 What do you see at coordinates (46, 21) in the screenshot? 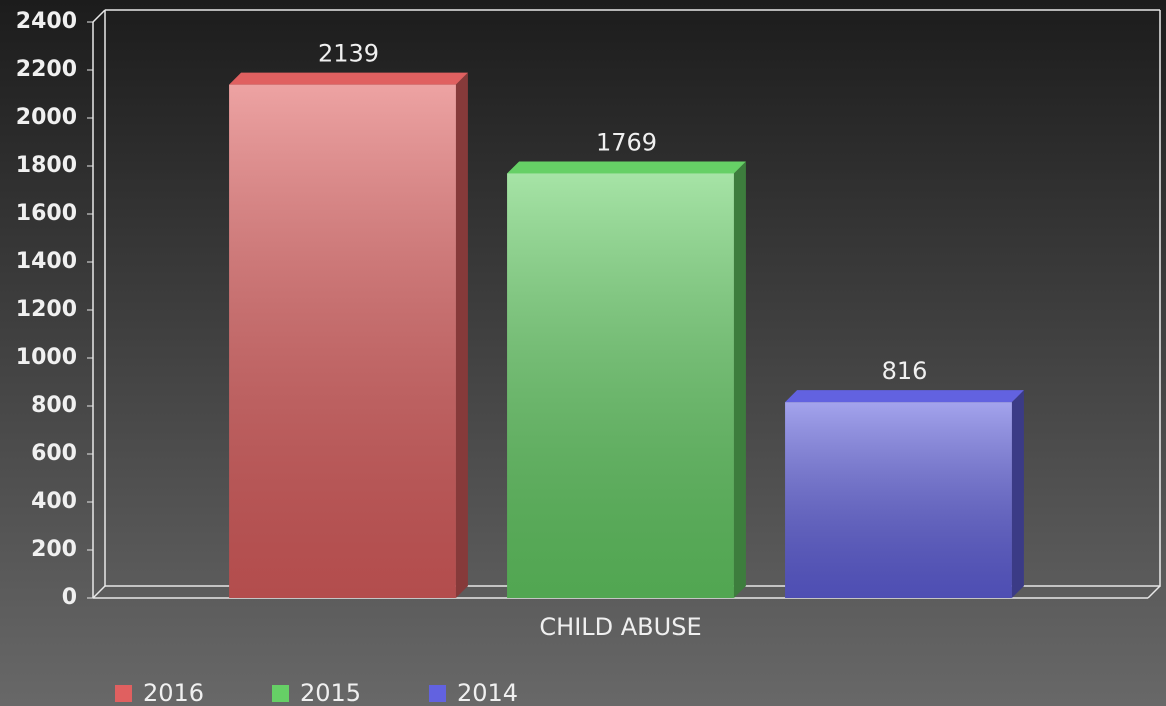
I see `y-tick-label: 2400` at bounding box center [46, 21].